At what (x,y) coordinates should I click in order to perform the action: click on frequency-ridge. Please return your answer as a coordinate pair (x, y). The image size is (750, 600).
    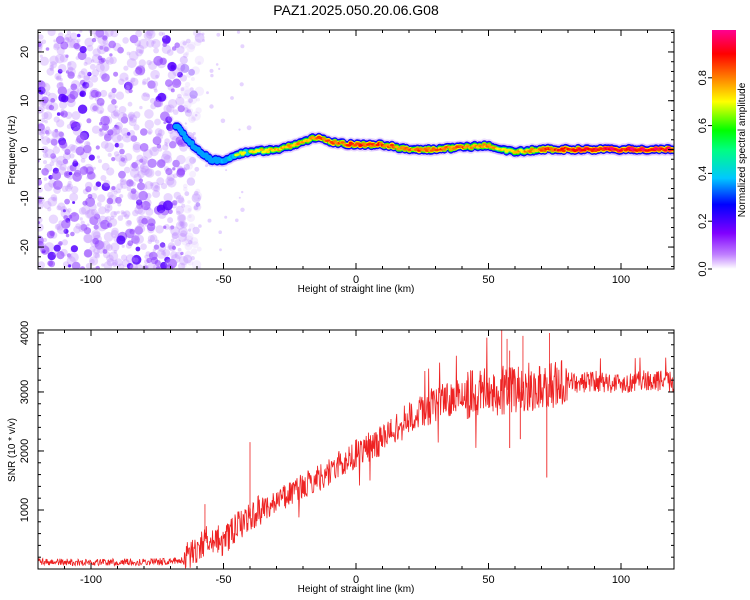
    Looking at the image, I should click on (422, 144).